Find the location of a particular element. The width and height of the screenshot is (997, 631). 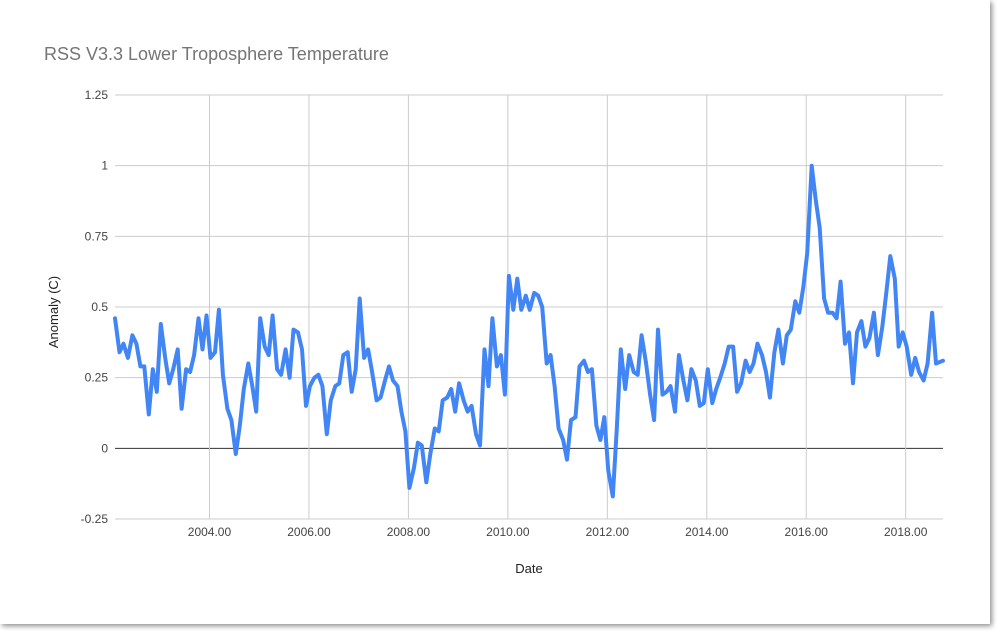

x-tick-label: 2004.00 is located at coordinates (210, 532).